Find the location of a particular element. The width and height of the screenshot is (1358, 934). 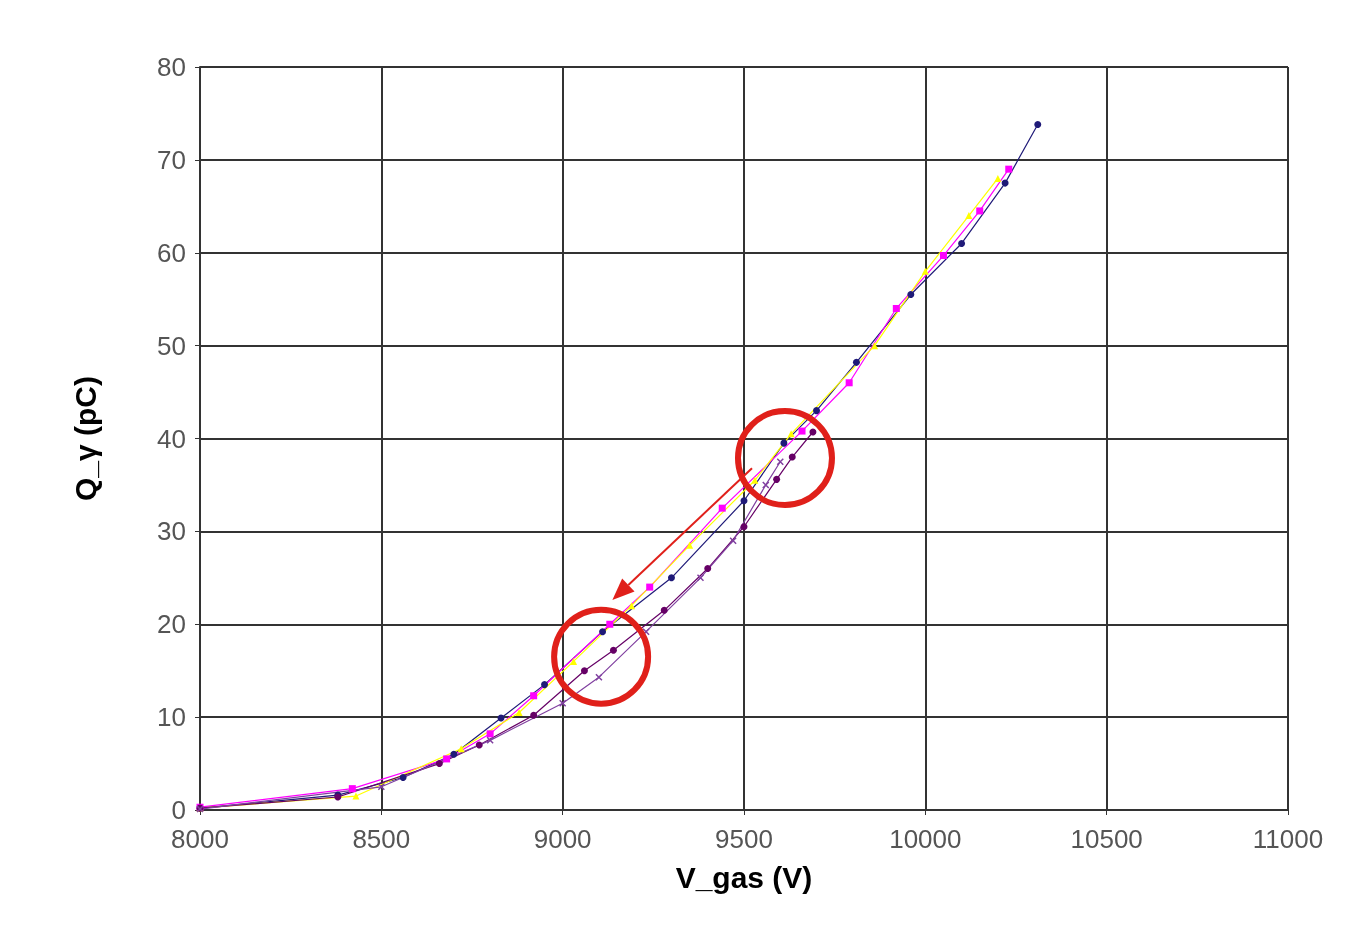

x-tick-label: 9500 is located at coordinates (744, 839).